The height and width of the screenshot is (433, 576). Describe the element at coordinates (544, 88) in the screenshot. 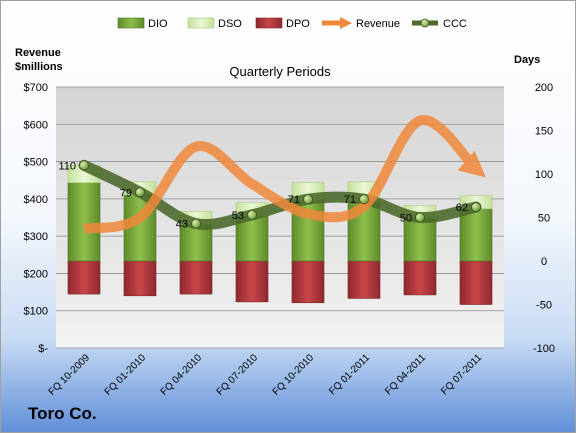

I see `right-tick-label: 200` at that location.